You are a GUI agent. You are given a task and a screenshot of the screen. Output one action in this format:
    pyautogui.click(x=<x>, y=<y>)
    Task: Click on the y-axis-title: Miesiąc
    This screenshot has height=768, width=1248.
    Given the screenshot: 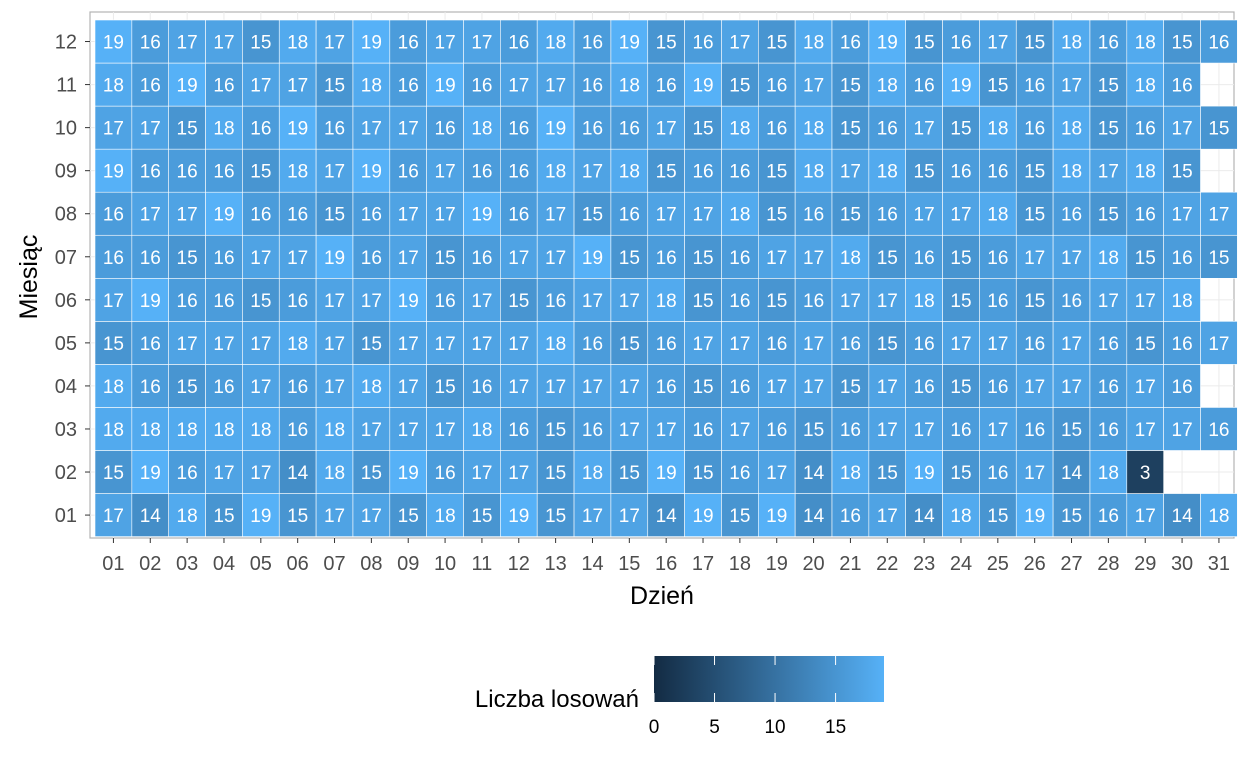 What is the action you would take?
    pyautogui.click(x=29, y=277)
    